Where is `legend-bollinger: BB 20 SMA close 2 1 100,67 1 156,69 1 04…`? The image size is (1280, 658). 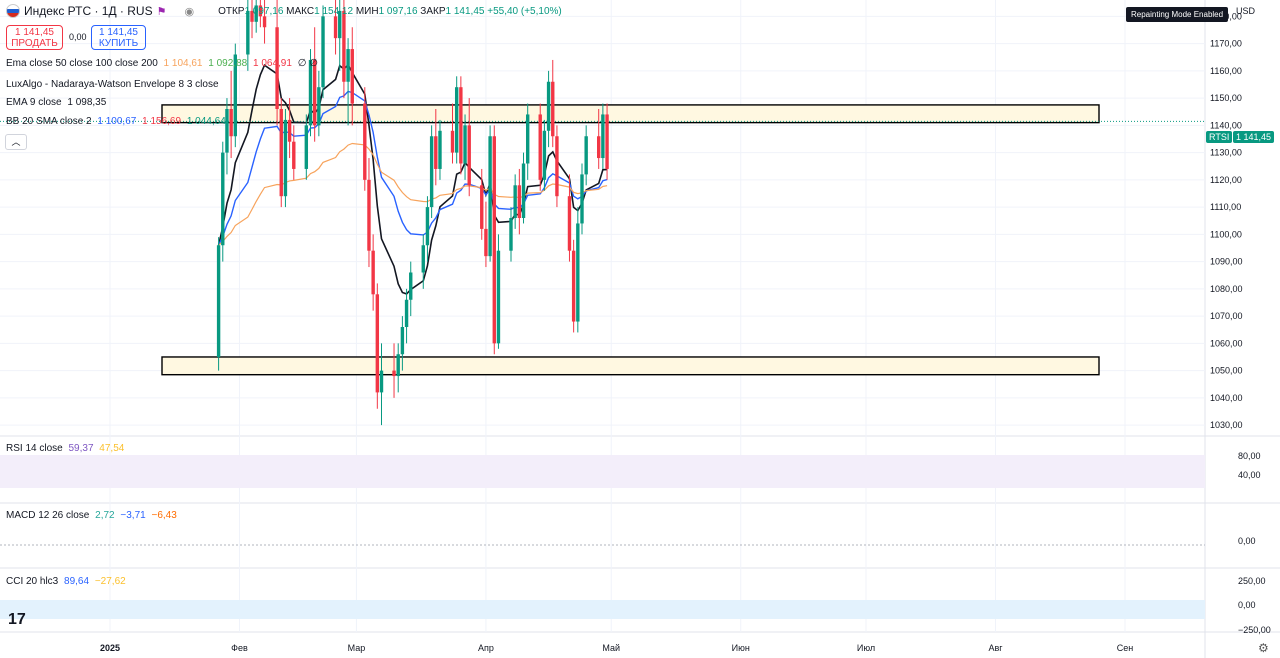
legend-bollinger: BB 20 SMA close 2 1 100,67 1 156,69 1 04… is located at coordinates (116, 121).